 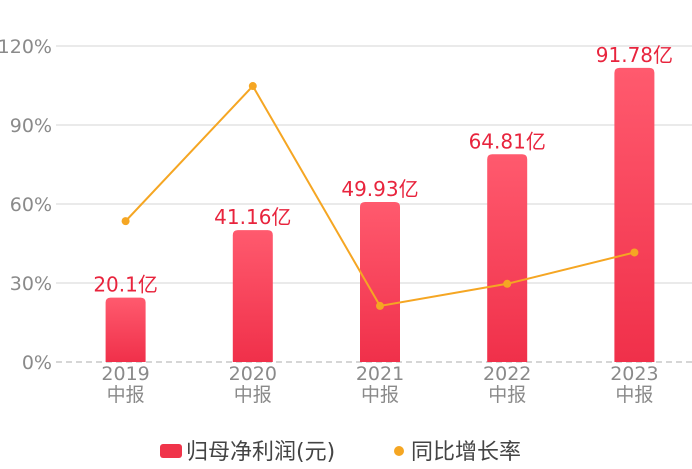 I want to click on y-axis-ticks: 0% 30% 60% 90% 120%, so click(x=26, y=205).